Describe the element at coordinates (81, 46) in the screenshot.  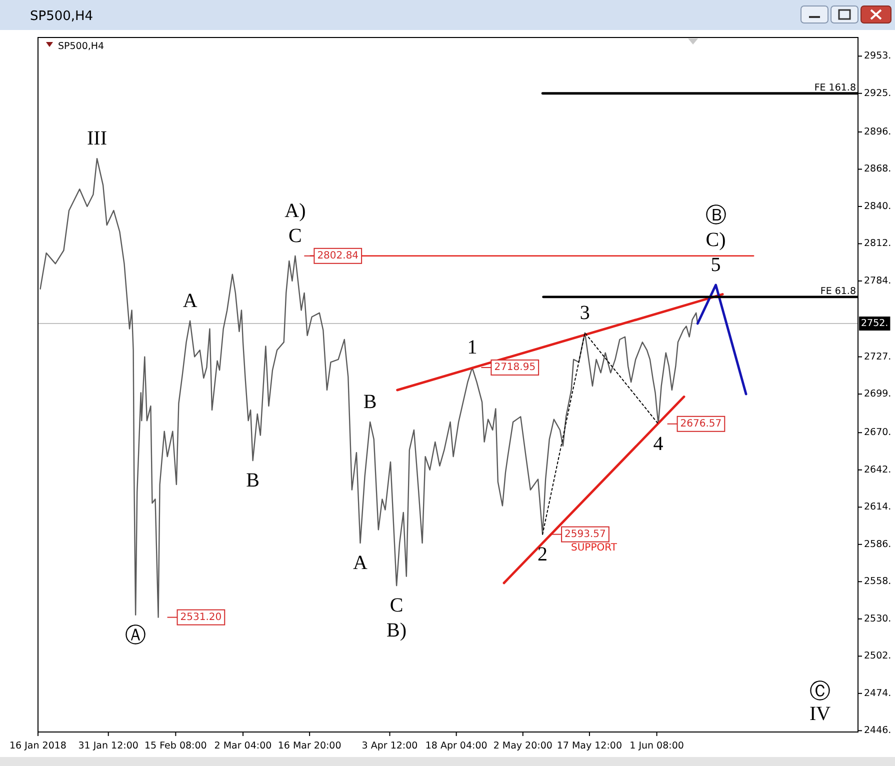
I see `chart-subtitle: SP500,H4` at that location.